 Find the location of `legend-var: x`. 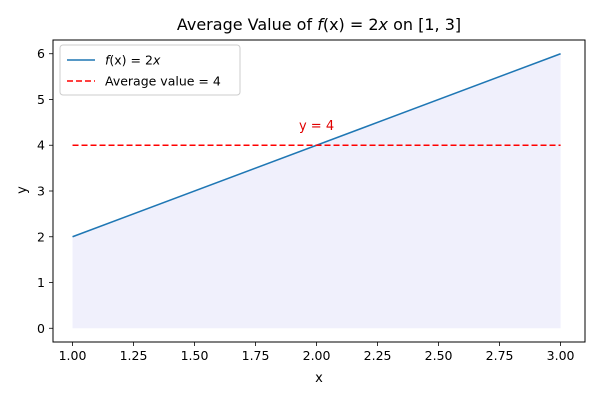

legend-var: x is located at coordinates (156, 60).